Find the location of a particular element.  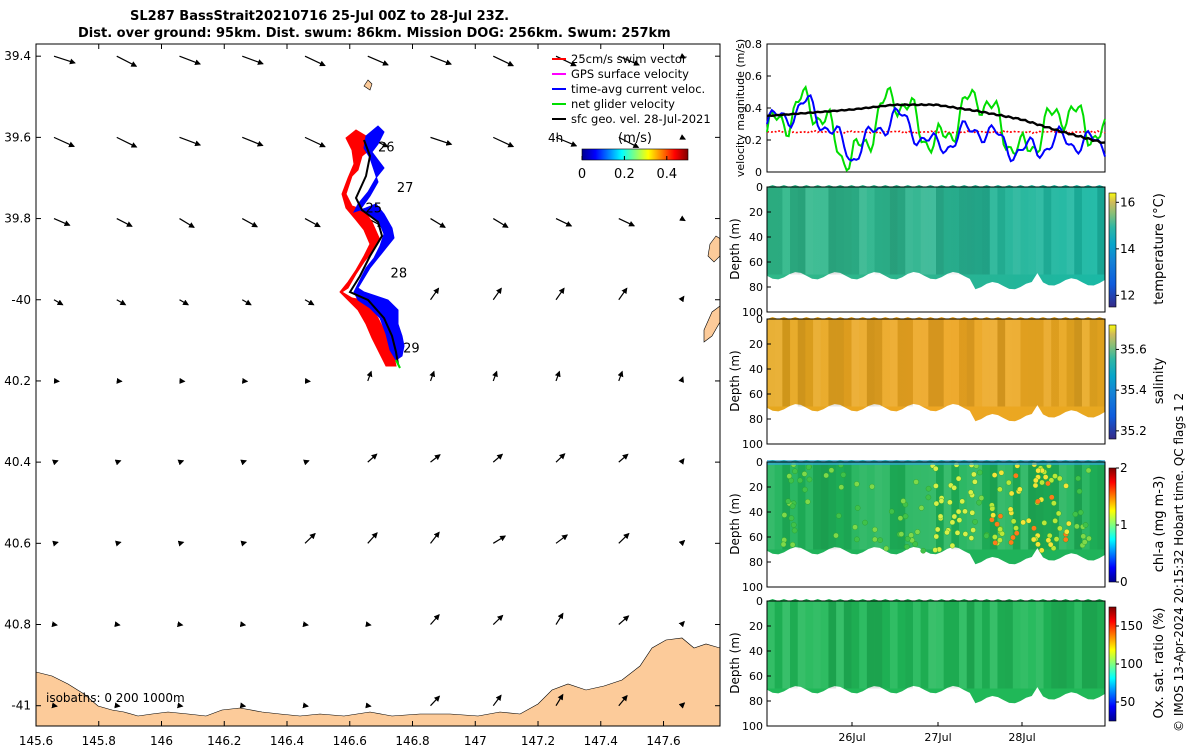

day-labels: 26 27 25 28 29 is located at coordinates (392, 249).